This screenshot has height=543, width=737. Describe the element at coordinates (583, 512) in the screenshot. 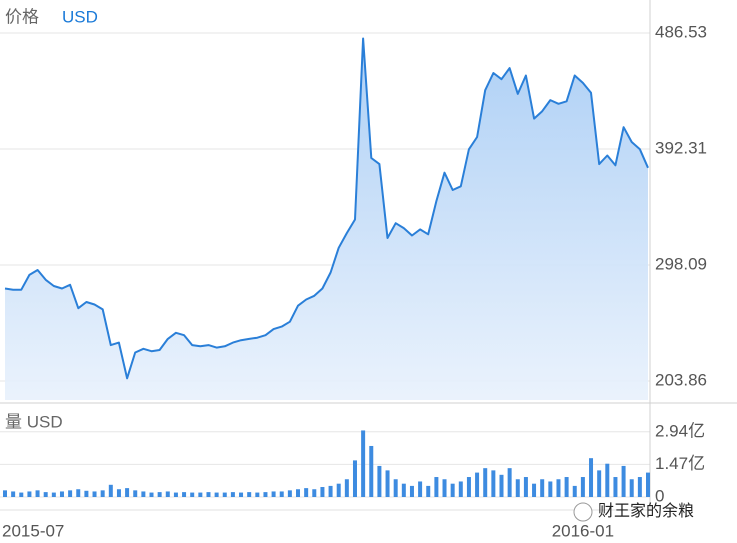

I see `watermark-icon` at that location.